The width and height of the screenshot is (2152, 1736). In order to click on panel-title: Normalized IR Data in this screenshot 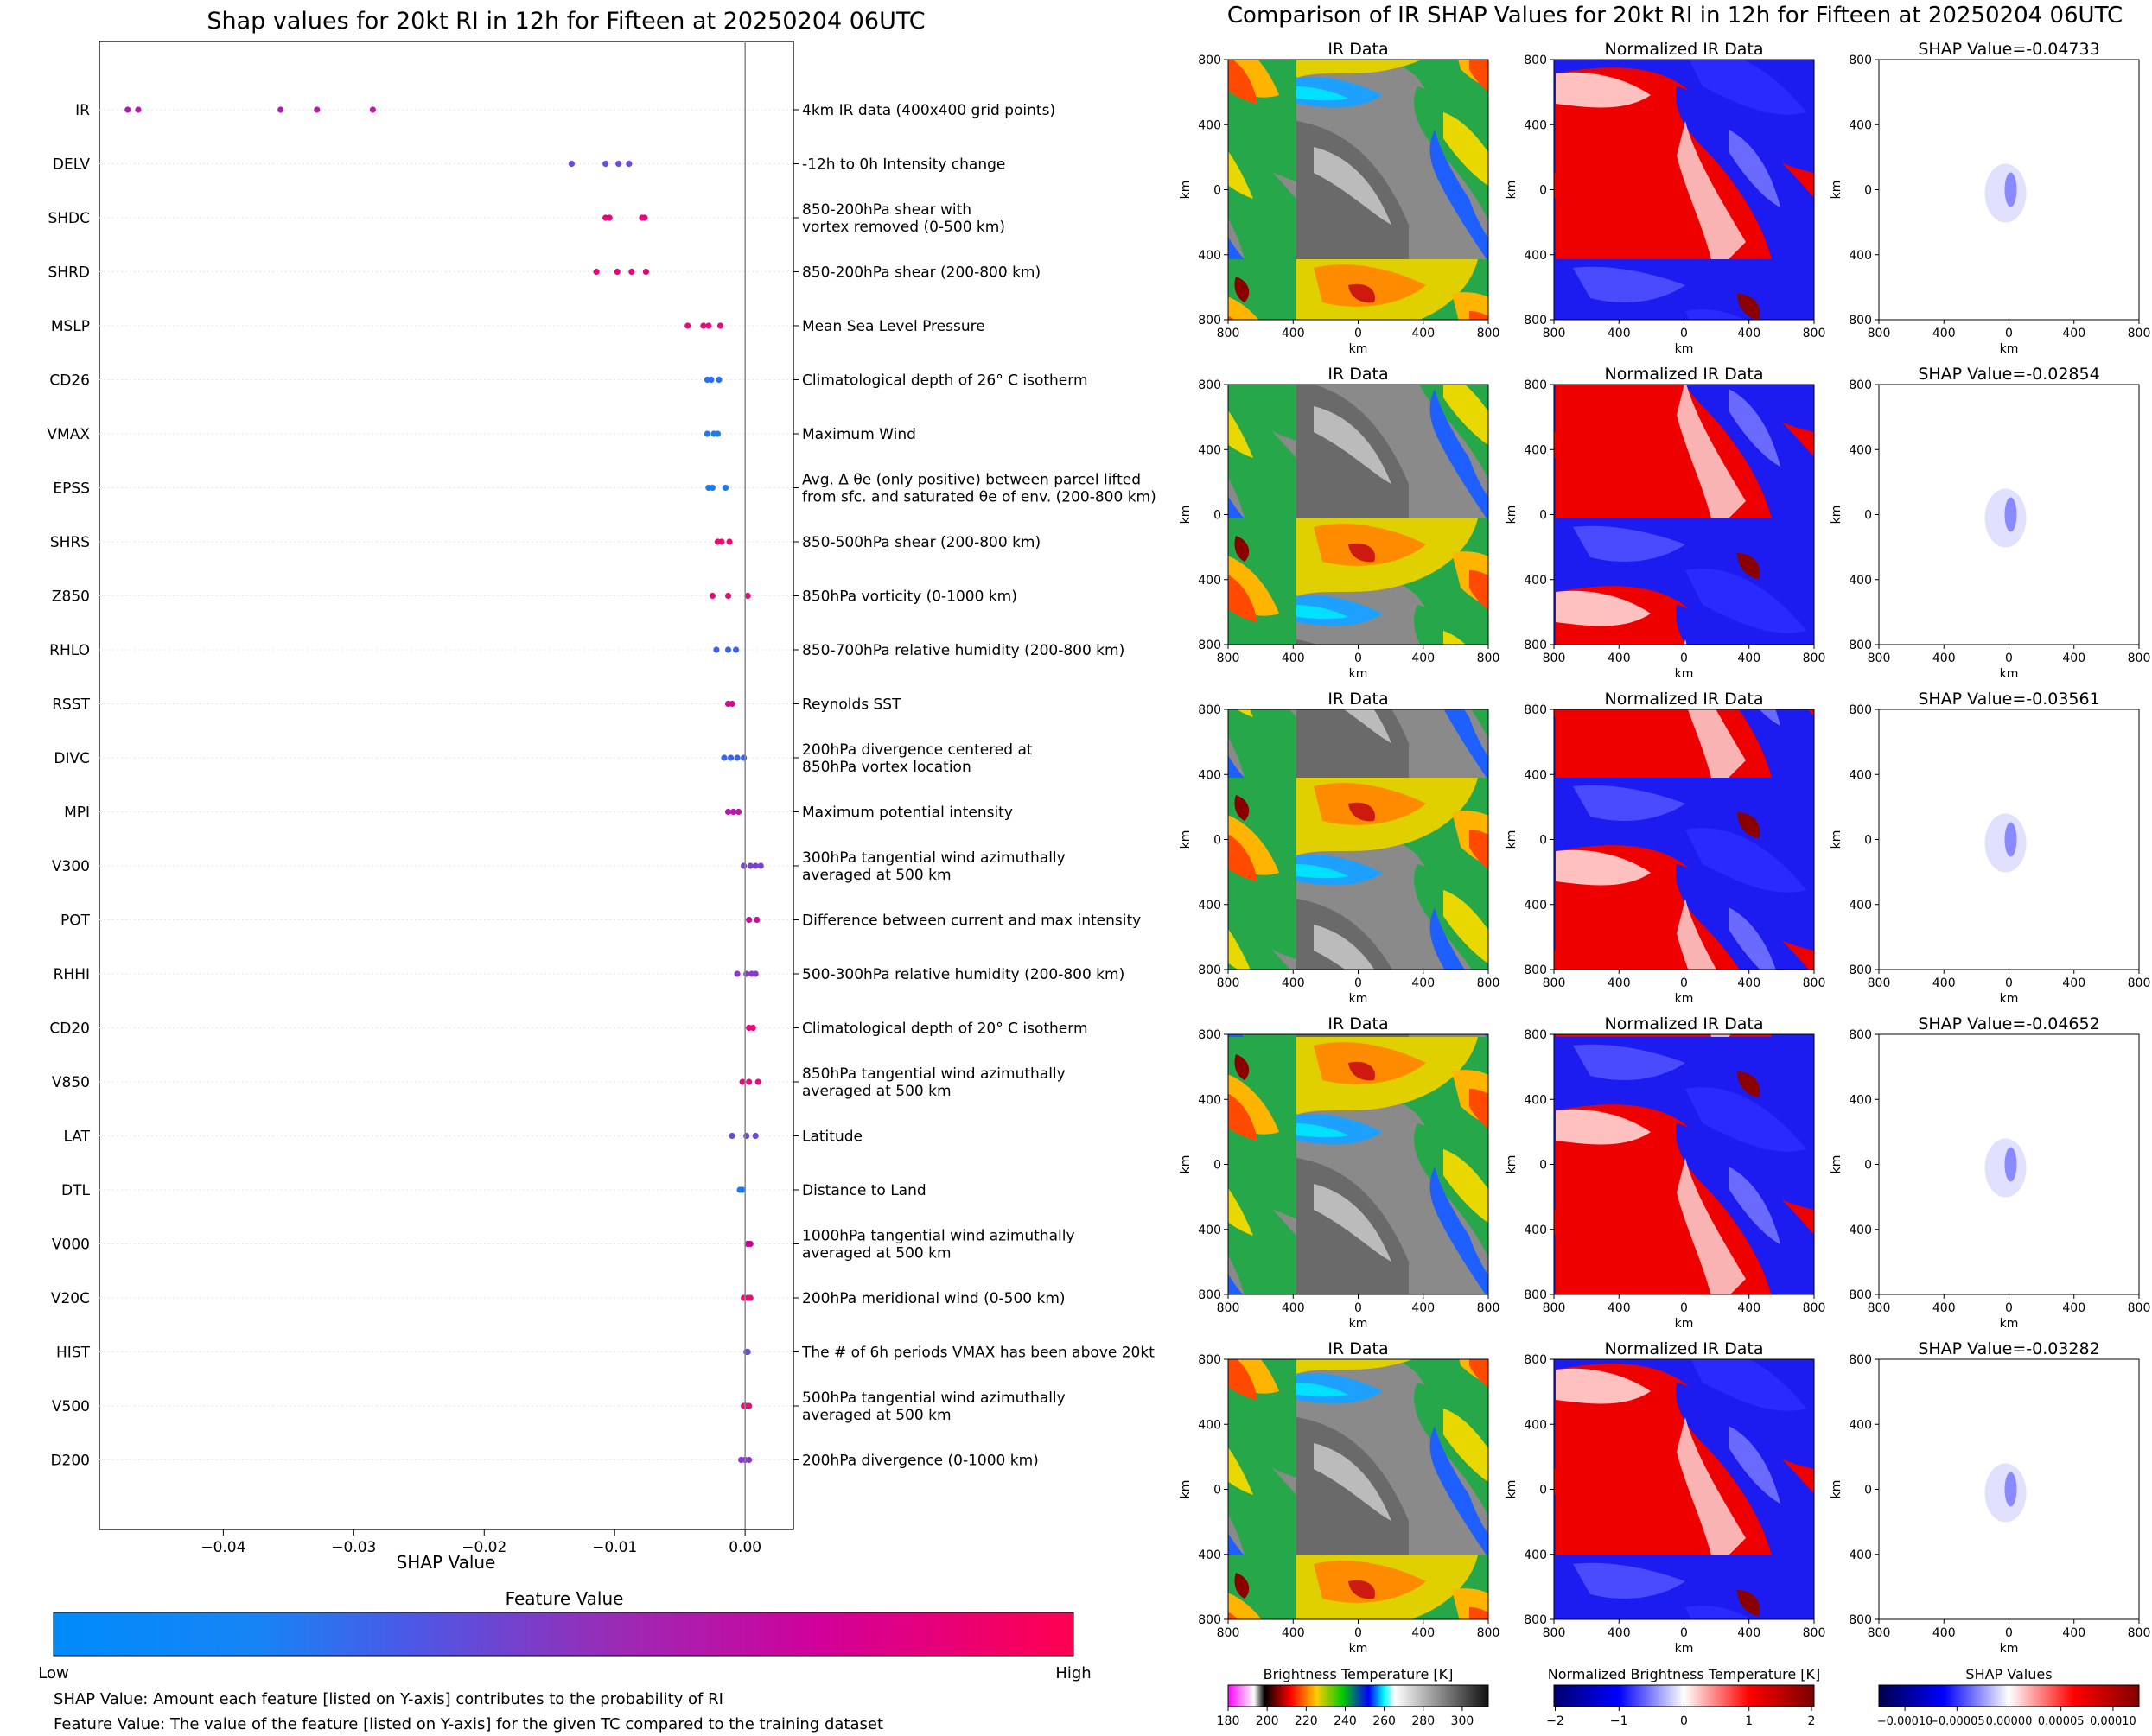, I will do `click(1684, 49)`.